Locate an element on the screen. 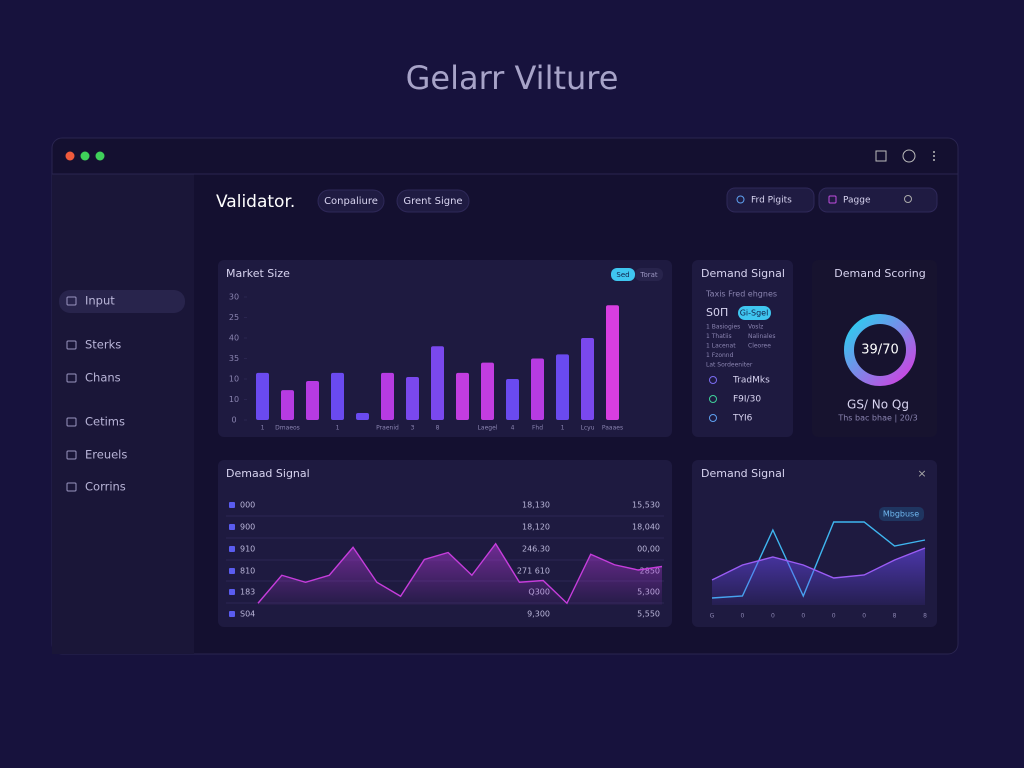 The height and width of the screenshot is (768, 1024). sidebar is located at coordinates (123, 414).